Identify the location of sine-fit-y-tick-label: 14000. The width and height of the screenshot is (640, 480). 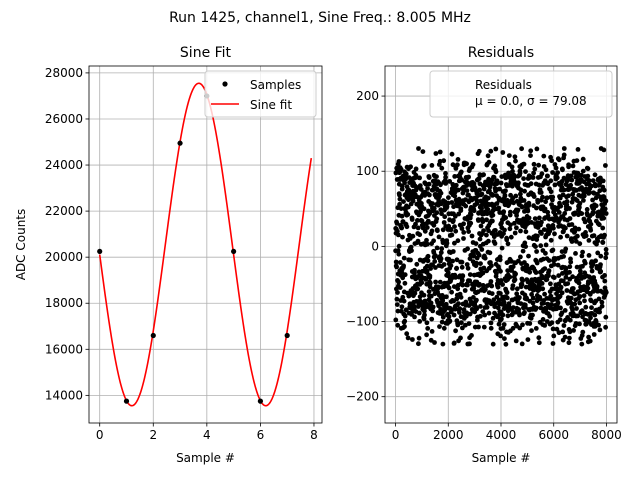
(64, 395).